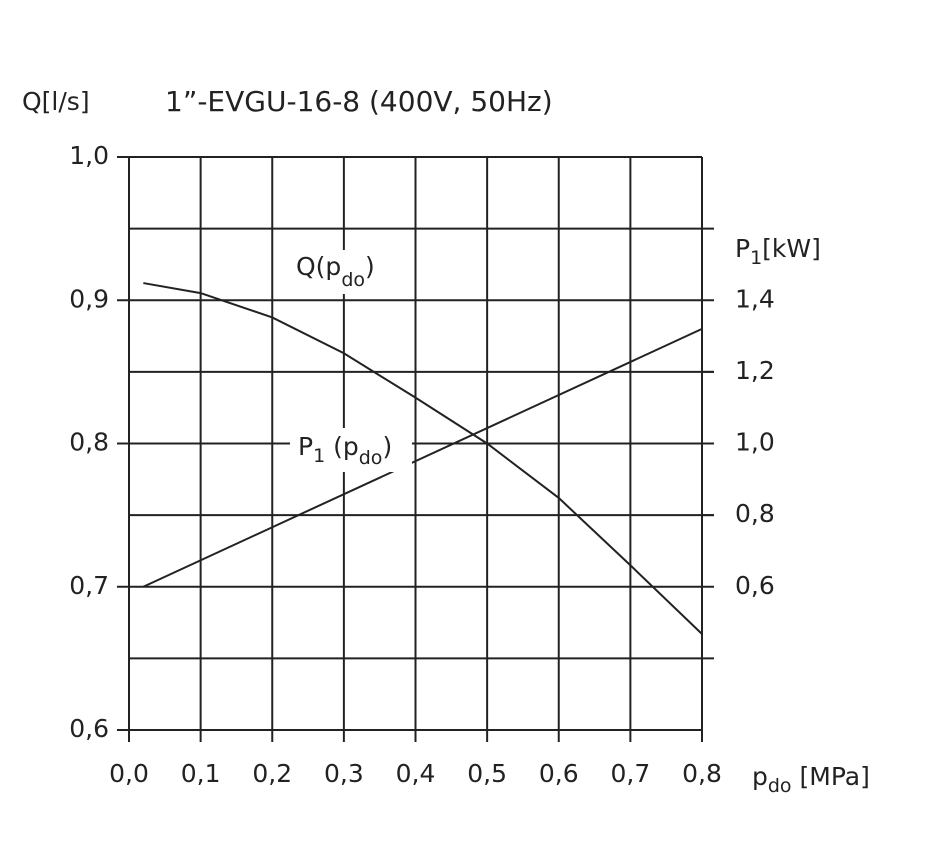 The height and width of the screenshot is (852, 930). I want to click on y-tick-label: 0,9, so click(89, 298).